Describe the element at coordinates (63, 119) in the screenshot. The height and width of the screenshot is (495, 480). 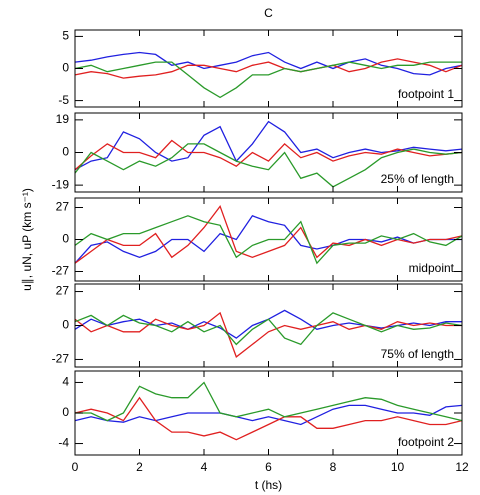
I see `y-tick-label: 19` at that location.